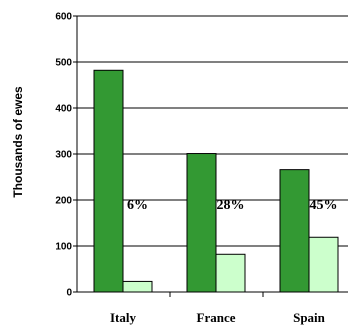 Image resolution: width=348 pixels, height=328 pixels. What do you see at coordinates (63, 201) in the screenshot?
I see `y-tick-label: 200` at bounding box center [63, 201].